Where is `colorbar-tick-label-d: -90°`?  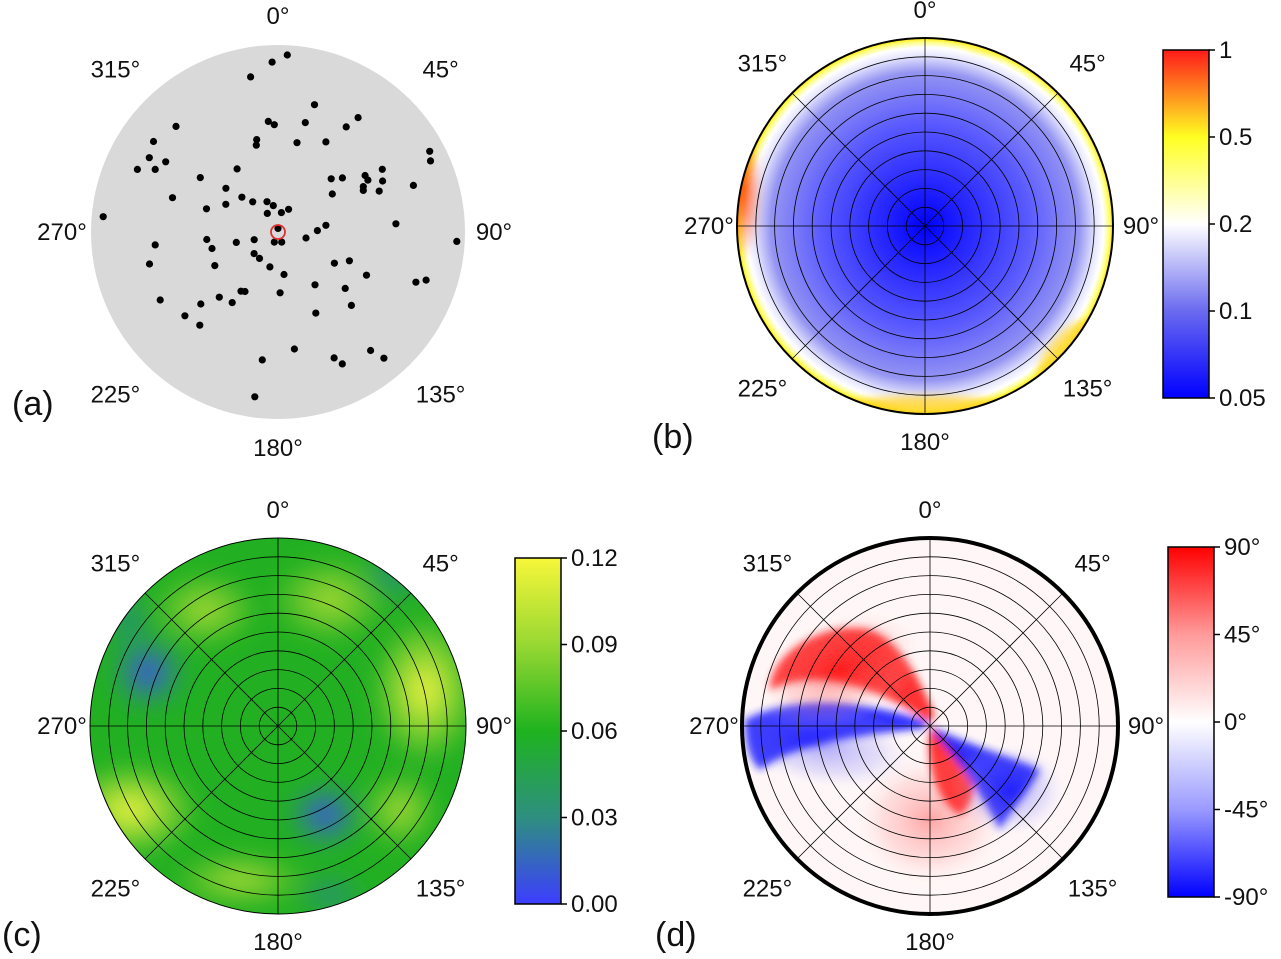
colorbar-tick-label-d: -90° is located at coordinates (1246, 897).